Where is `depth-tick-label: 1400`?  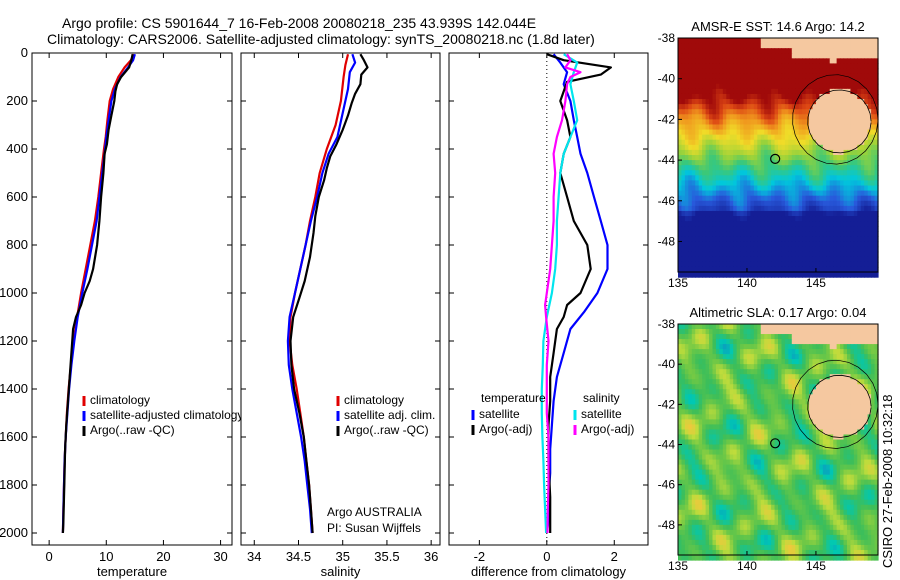
depth-tick-label: 1400 is located at coordinates (14, 388).